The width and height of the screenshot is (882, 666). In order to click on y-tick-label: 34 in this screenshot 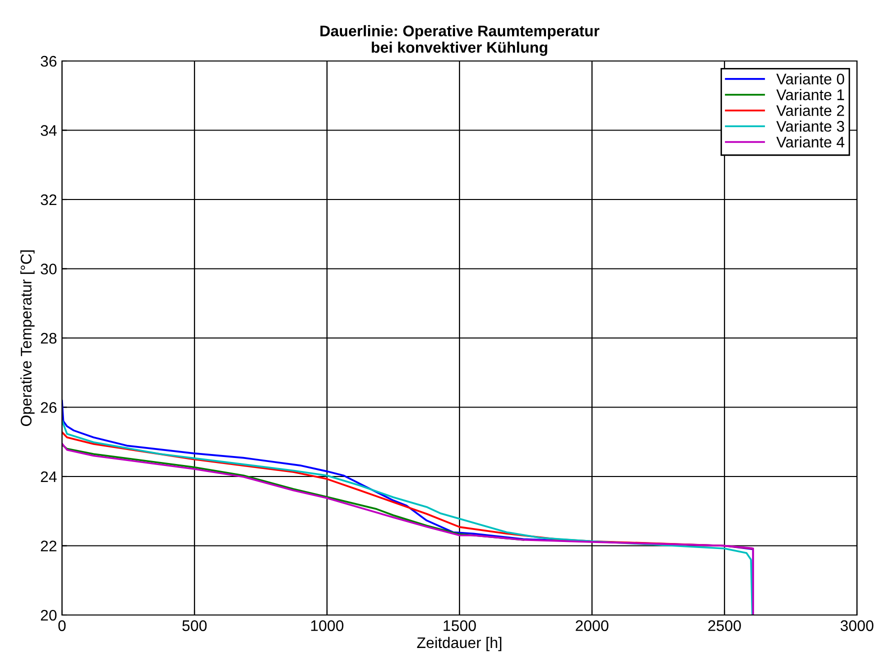, I will do `click(48, 130)`.